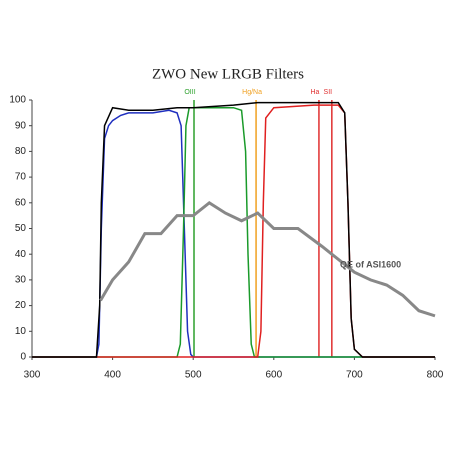 The width and height of the screenshot is (452, 457). What do you see at coordinates (354, 375) in the screenshot?
I see `x-tick-label: 700` at bounding box center [354, 375].